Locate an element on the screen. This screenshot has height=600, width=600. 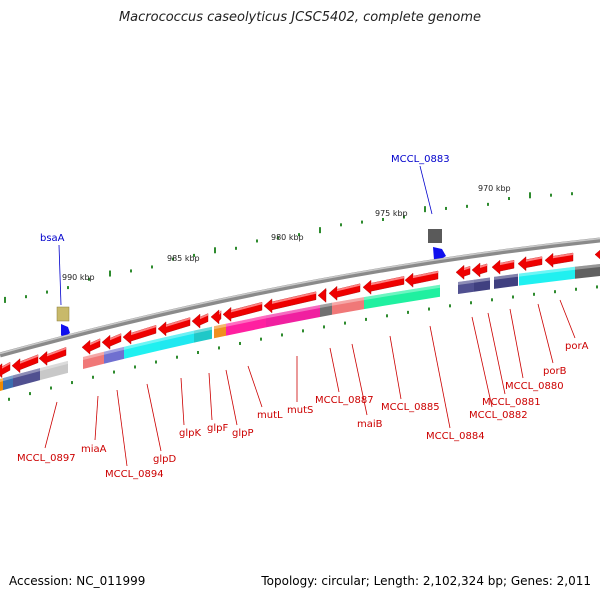
gene-label-MCCL_0894: MCCL_0894 is located at coordinates (134, 474).